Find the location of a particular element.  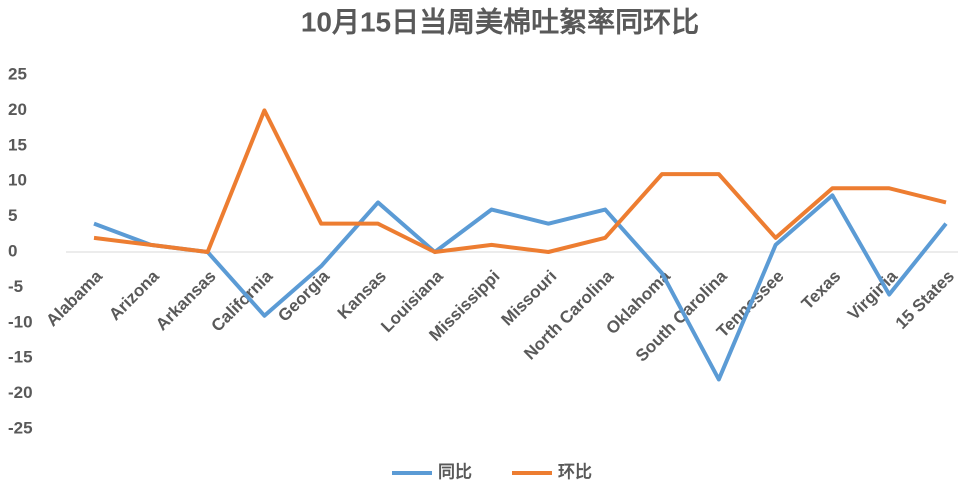

chart-title: 10月15日当周美棉吐絮率同环比 is located at coordinates (500, 21).